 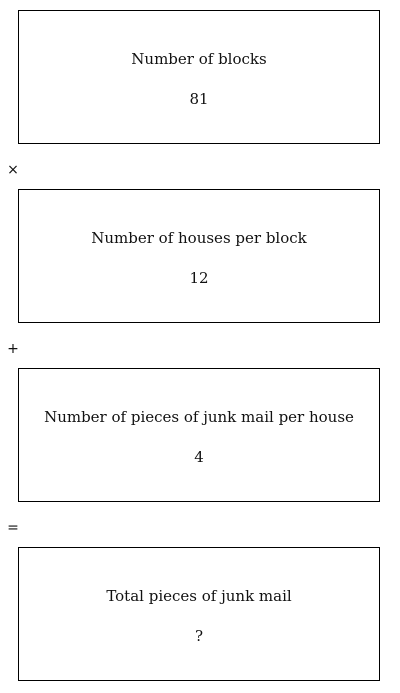 What do you see at coordinates (199, 278) in the screenshot?
I see `houses-per-block-value: 12` at bounding box center [199, 278].